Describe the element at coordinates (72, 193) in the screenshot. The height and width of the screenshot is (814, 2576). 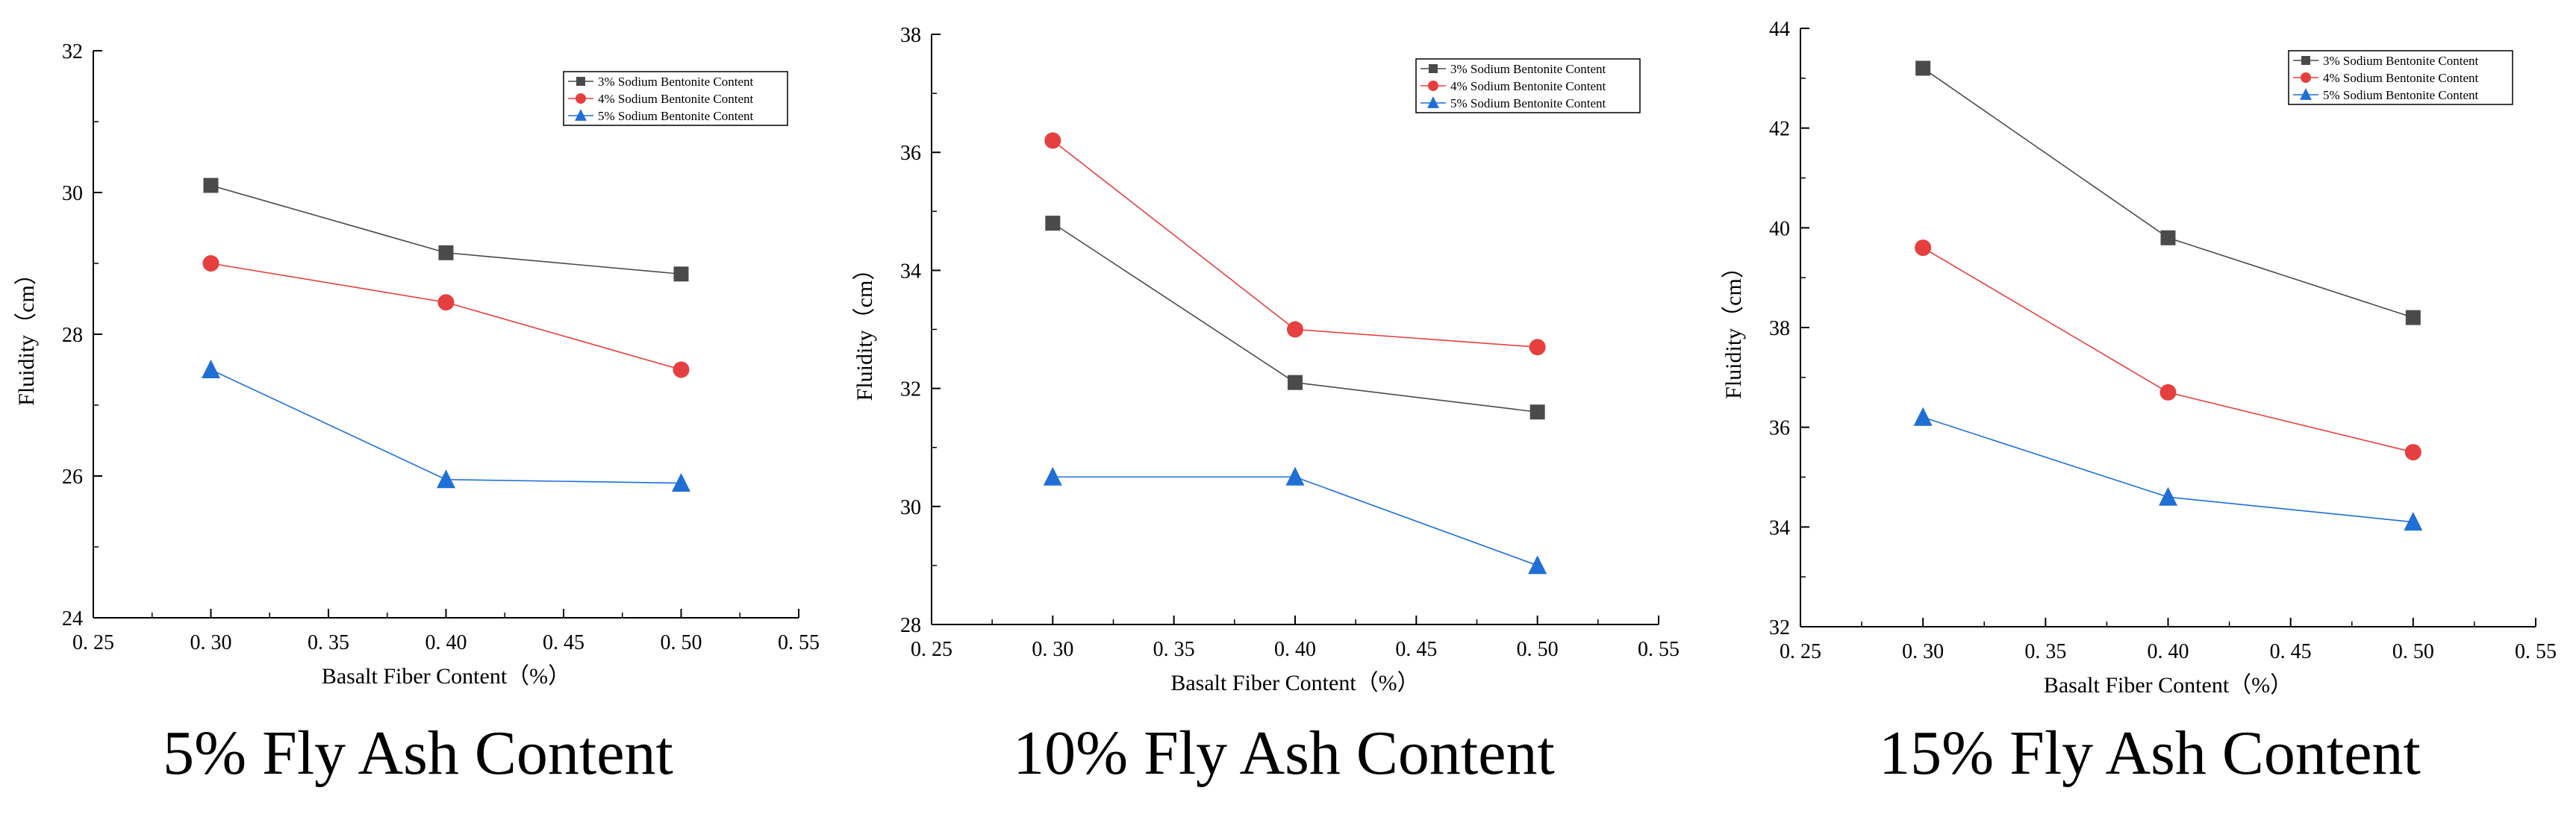
I see `y-tick-label: 30` at that location.